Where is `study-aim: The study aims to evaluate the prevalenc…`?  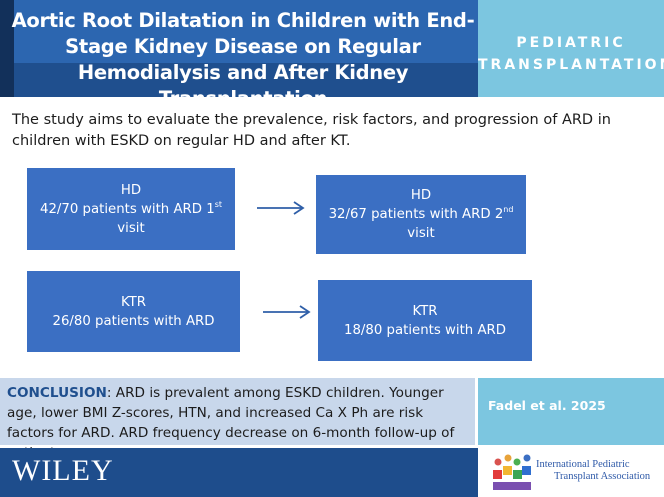 study-aim: The study aims to evaluate the prevalenc… is located at coordinates (311, 130).